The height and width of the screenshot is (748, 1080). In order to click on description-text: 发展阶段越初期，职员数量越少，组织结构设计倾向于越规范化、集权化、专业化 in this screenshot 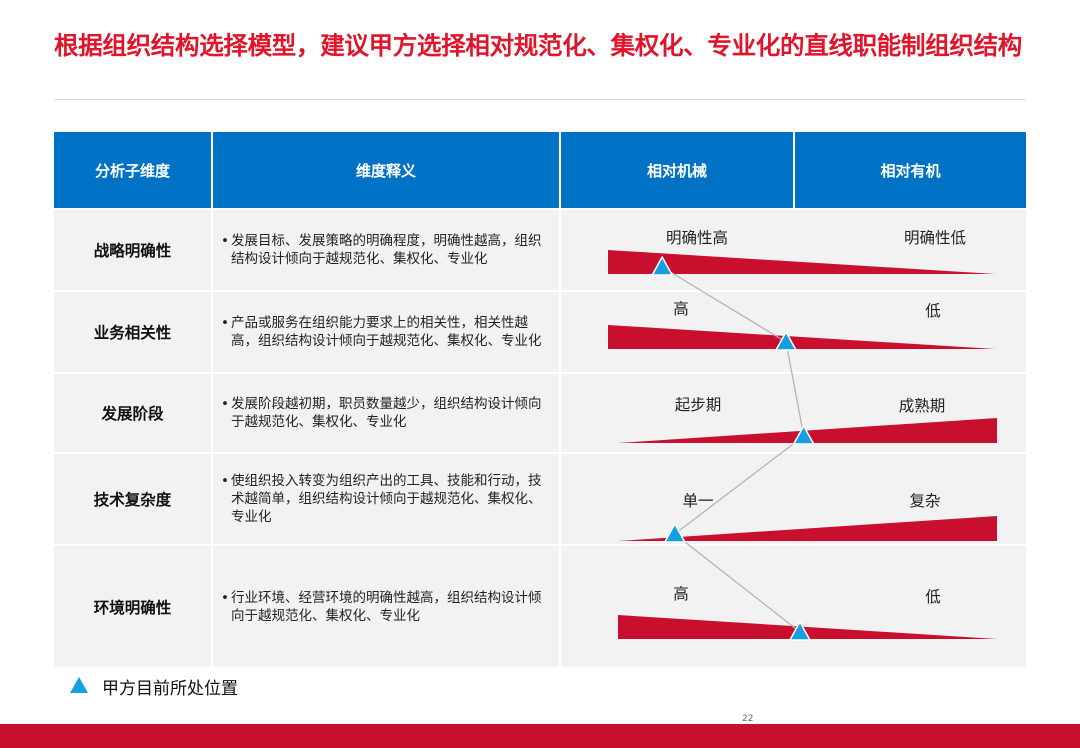, I will do `click(386, 413)`.